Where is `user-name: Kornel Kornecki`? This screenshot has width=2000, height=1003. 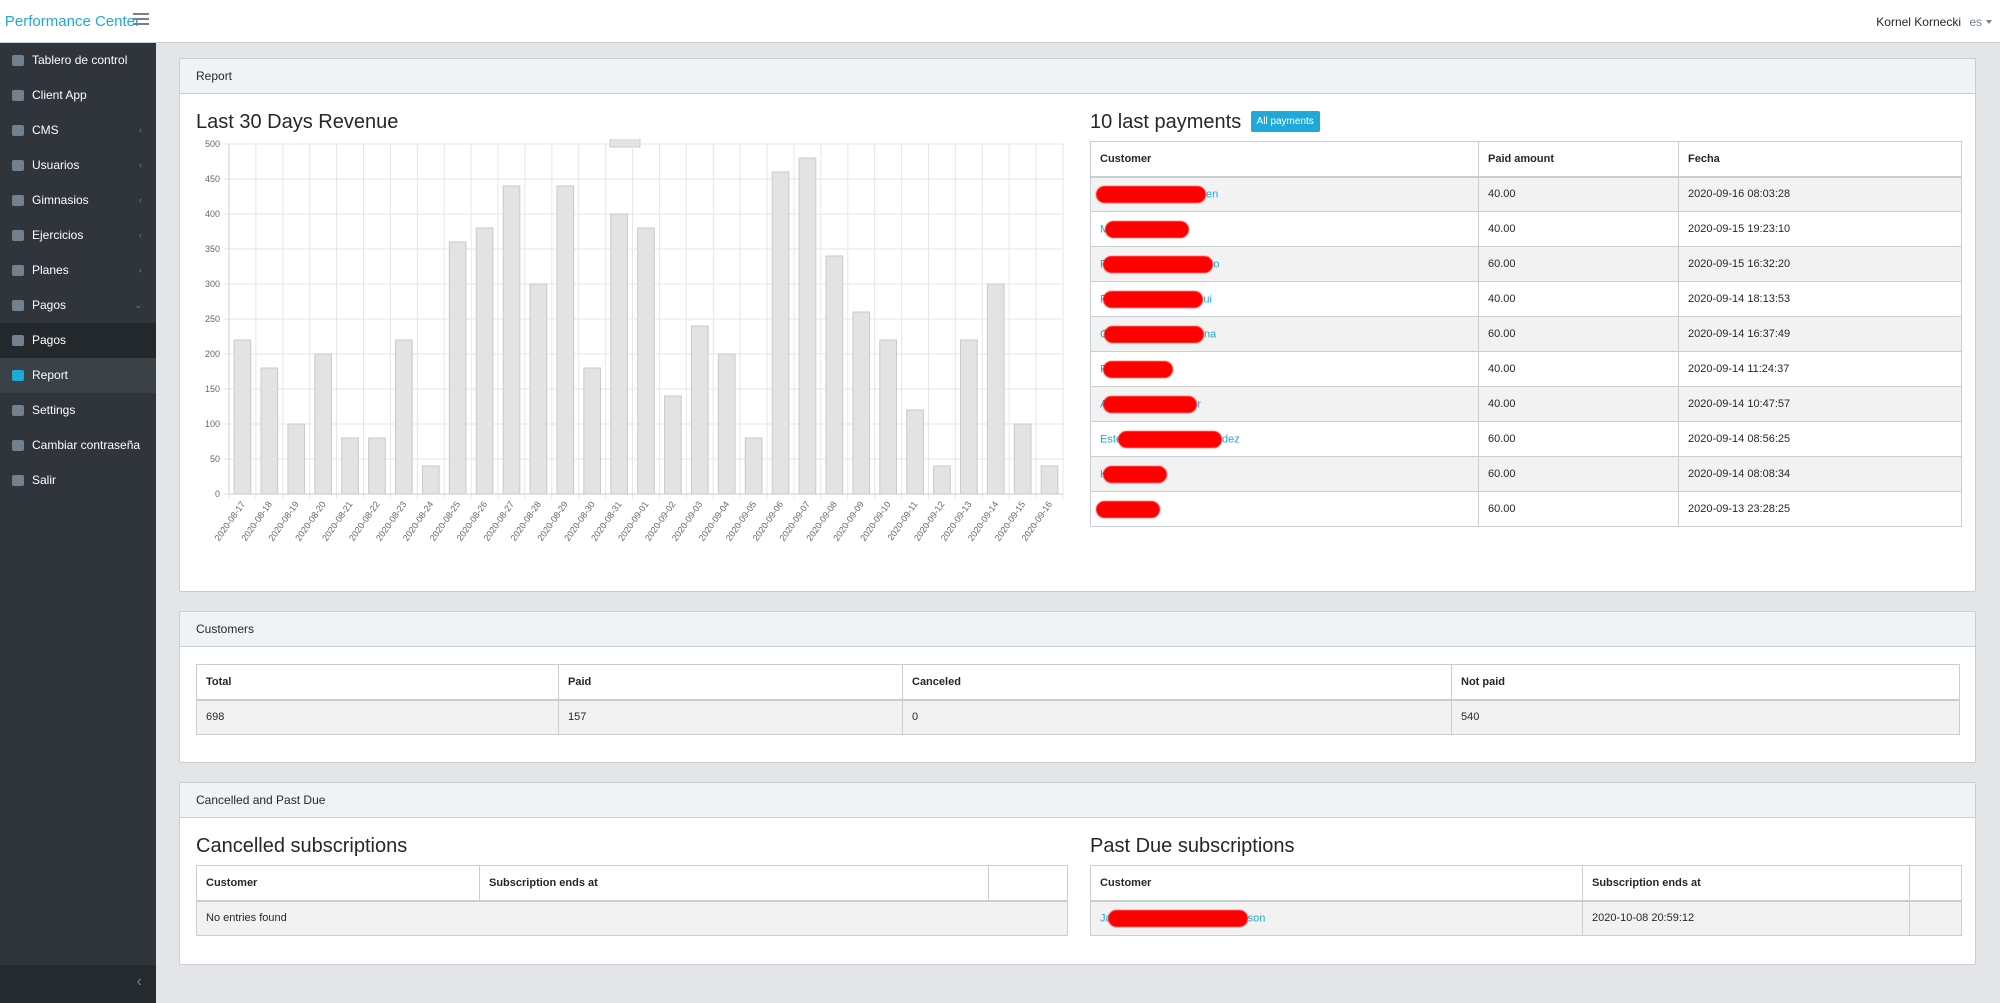
user-name: Kornel Kornecki is located at coordinates (1918, 22).